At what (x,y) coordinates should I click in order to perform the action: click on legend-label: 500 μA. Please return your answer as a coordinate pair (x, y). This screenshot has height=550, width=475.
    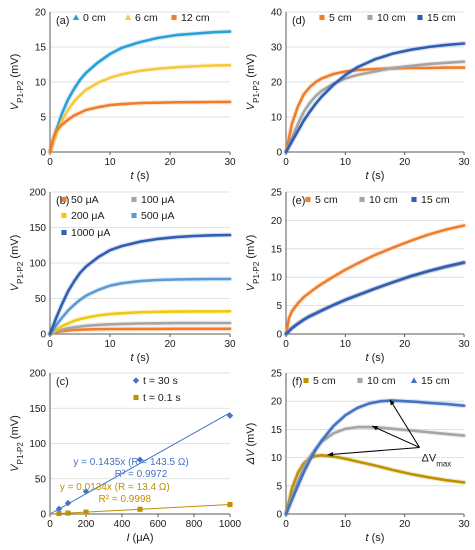
    Looking at the image, I should click on (158, 216).